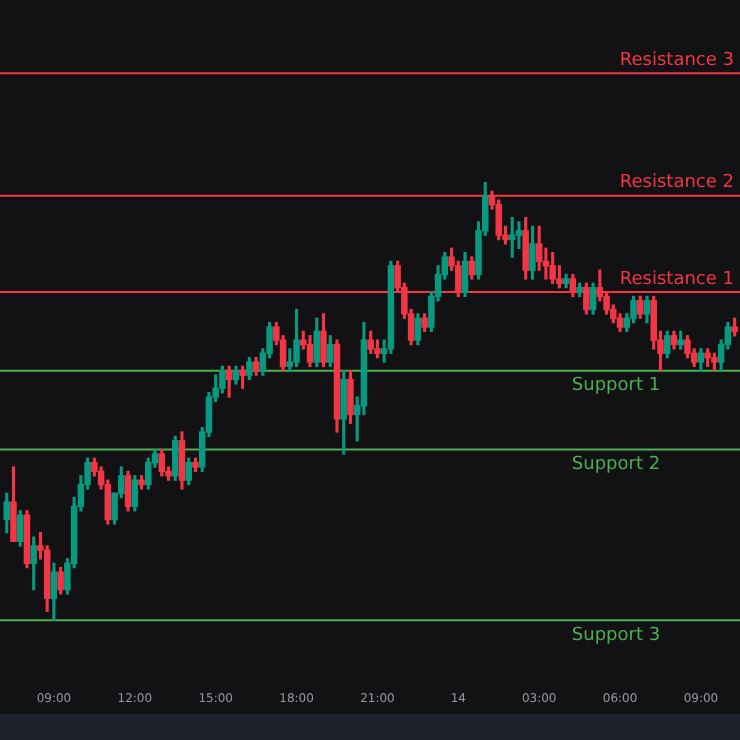  I want to click on ref-line-label: Resistance 3, so click(676, 60).